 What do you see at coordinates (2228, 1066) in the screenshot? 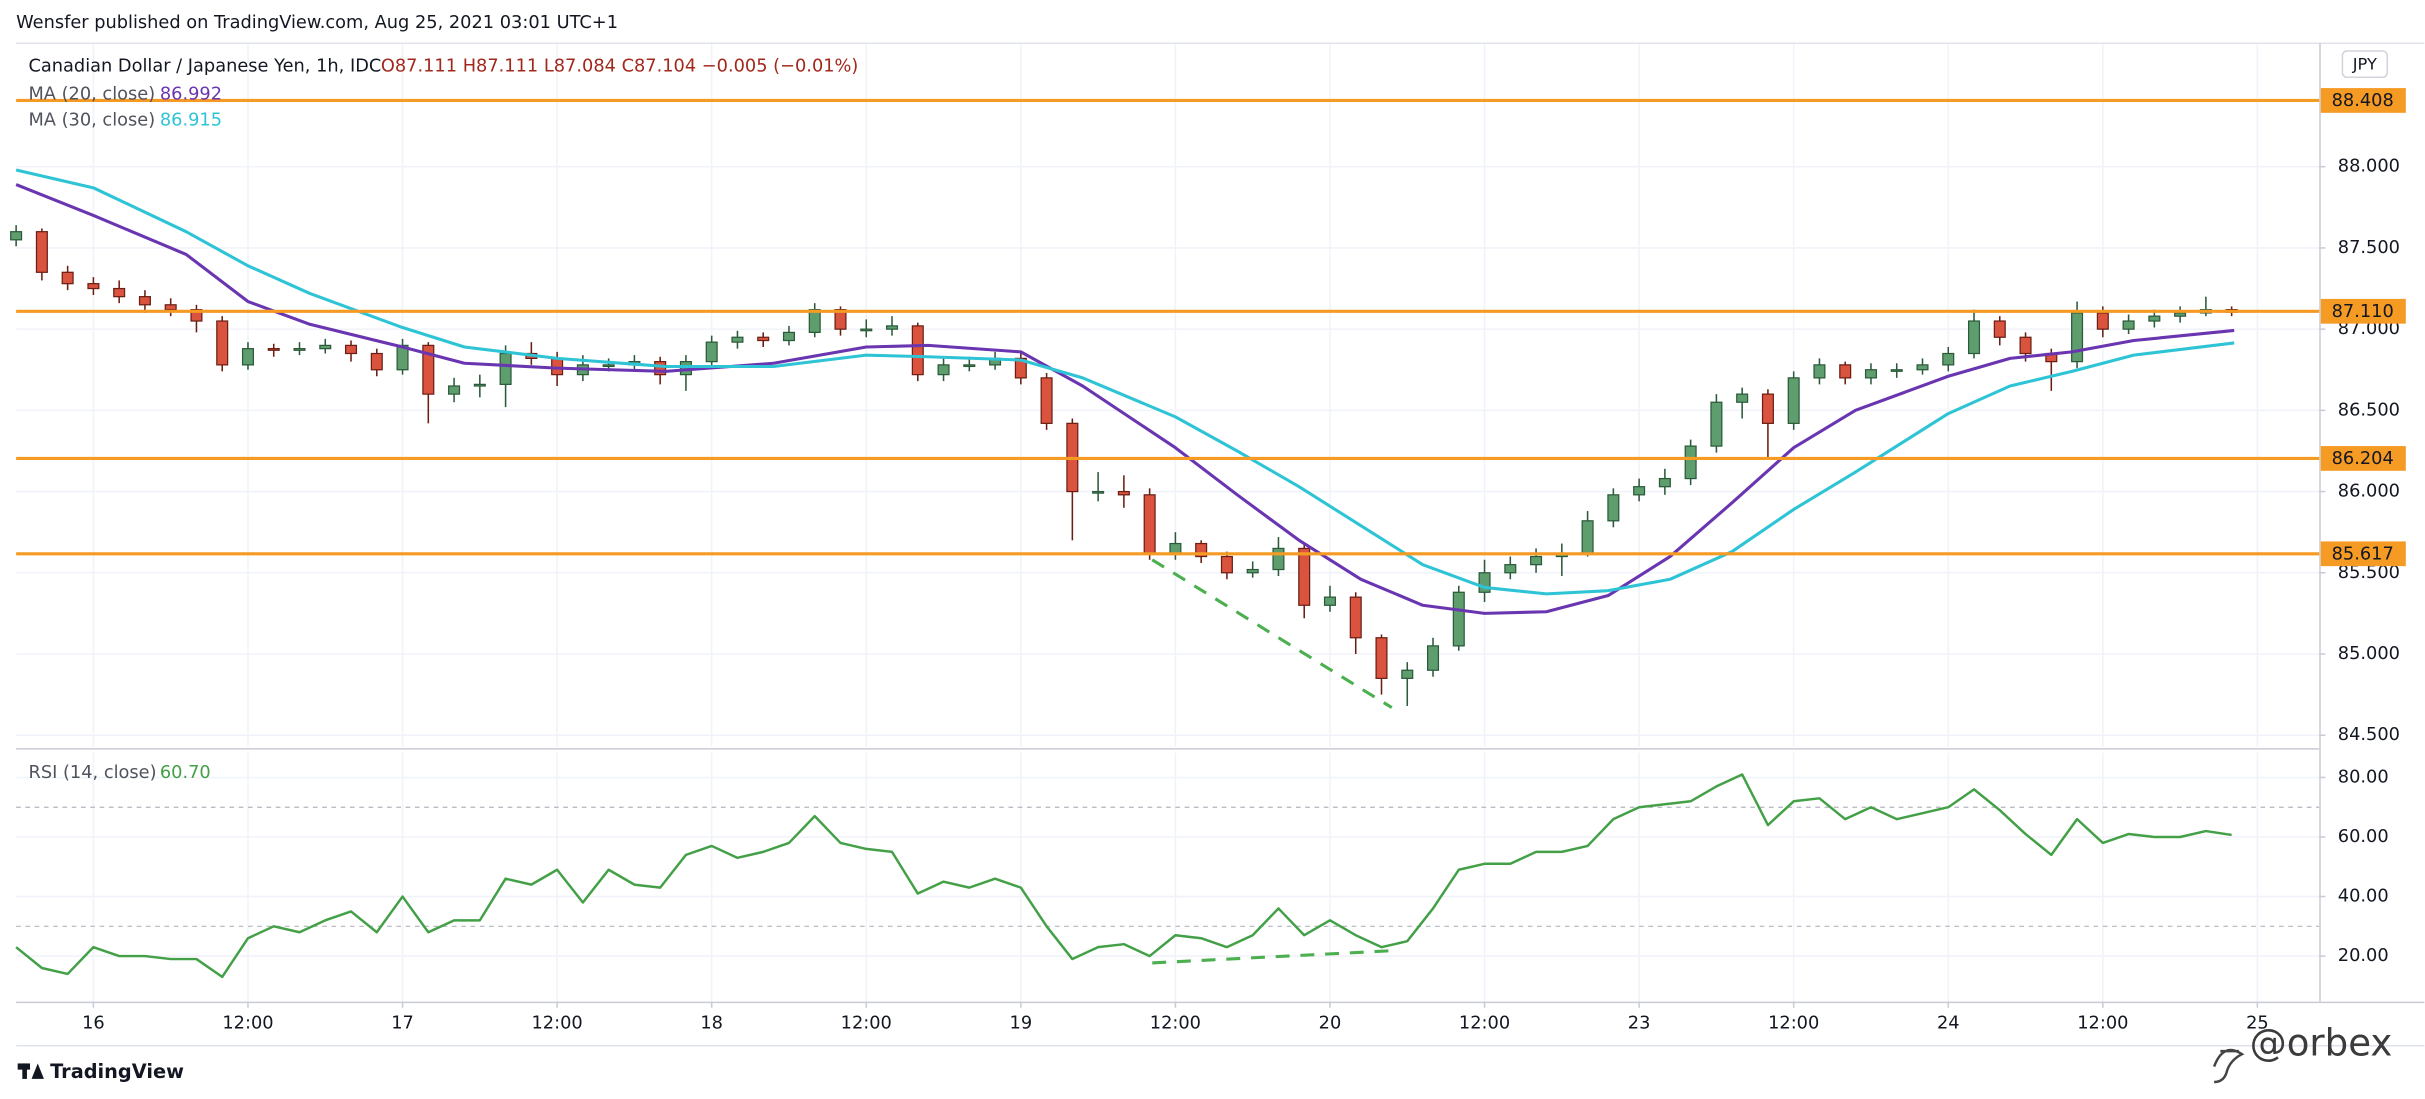
I see `watermark-logo` at bounding box center [2228, 1066].